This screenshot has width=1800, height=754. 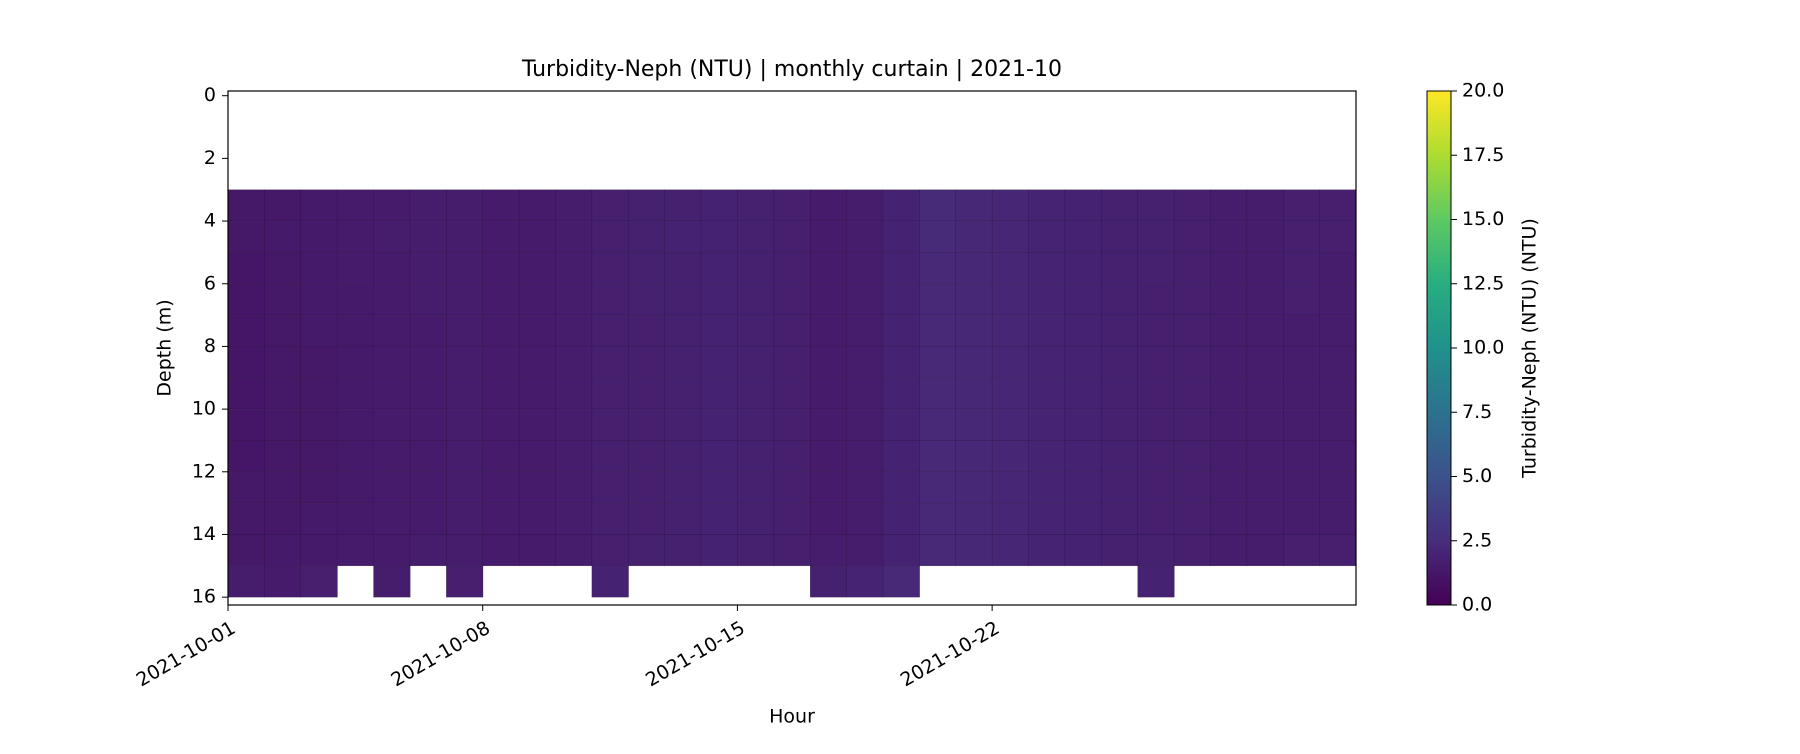 What do you see at coordinates (440, 654) in the screenshot?
I see `x-tick-label: 2021-10-08` at bounding box center [440, 654].